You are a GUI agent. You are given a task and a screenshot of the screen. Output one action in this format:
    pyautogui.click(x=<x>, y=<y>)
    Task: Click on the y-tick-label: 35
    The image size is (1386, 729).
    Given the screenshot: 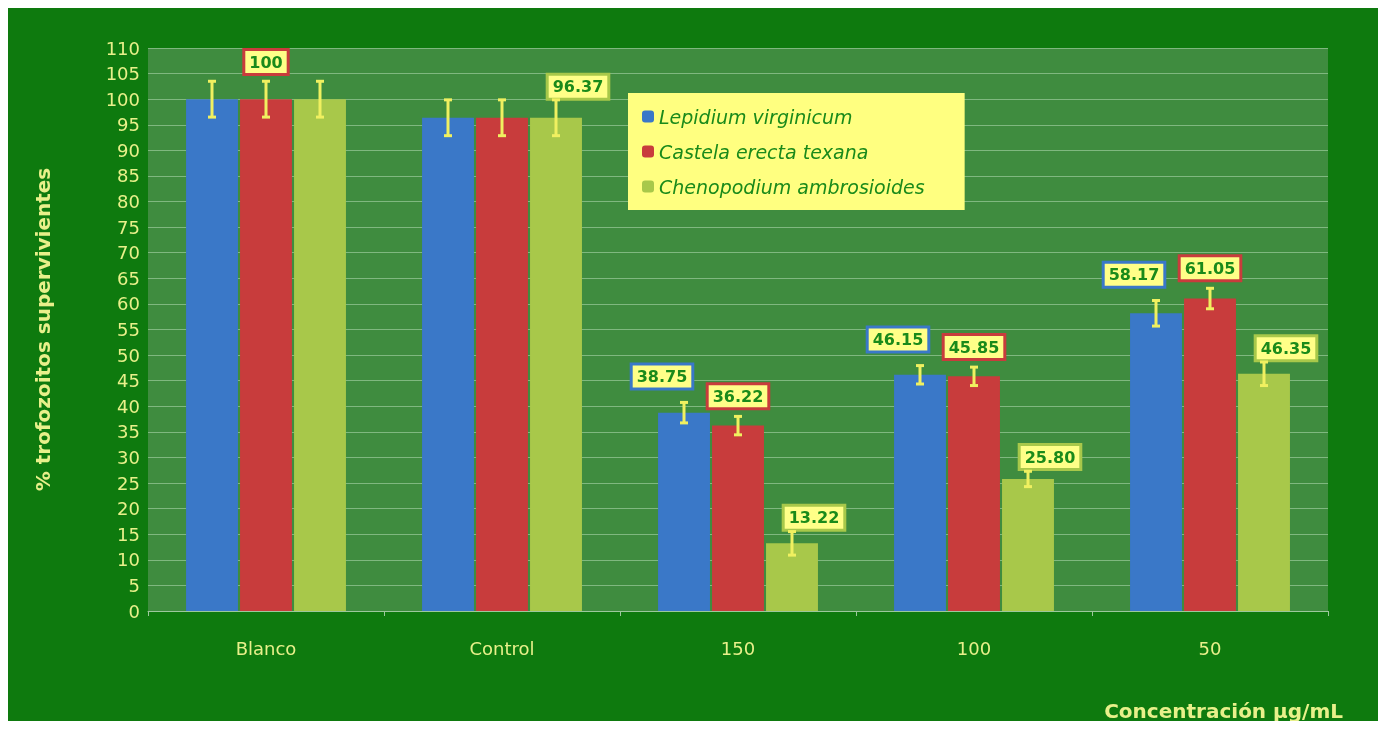 What is the action you would take?
    pyautogui.click(x=128, y=432)
    